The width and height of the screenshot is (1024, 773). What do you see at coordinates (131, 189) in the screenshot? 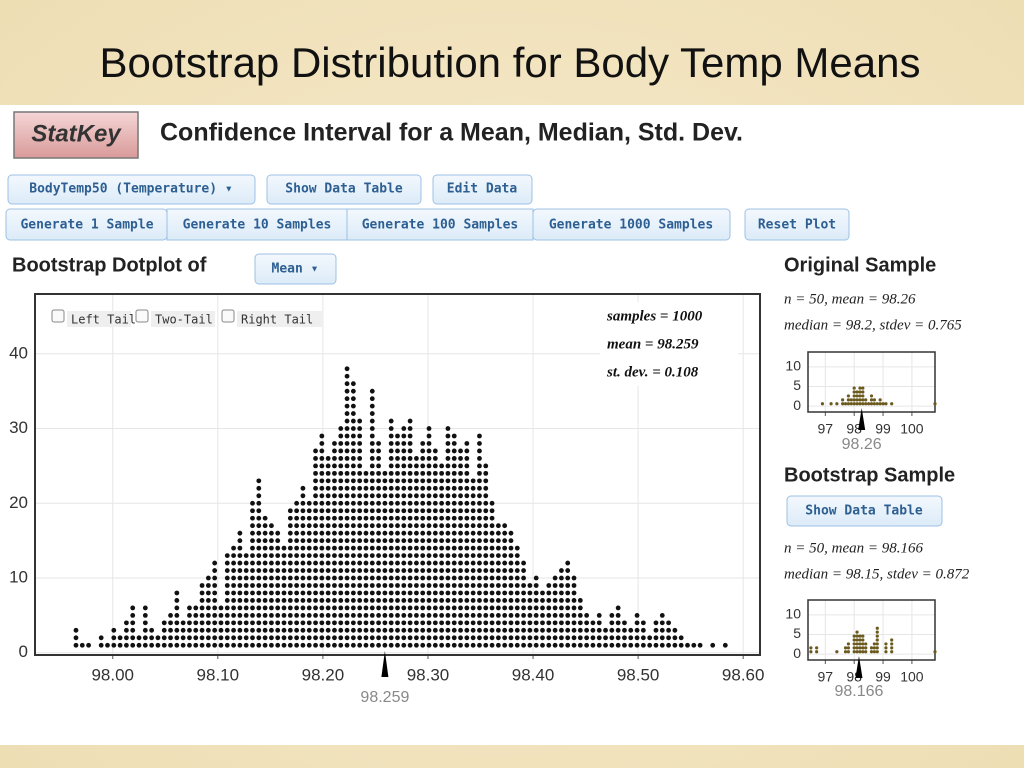
I see `dataset-button` at bounding box center [131, 189].